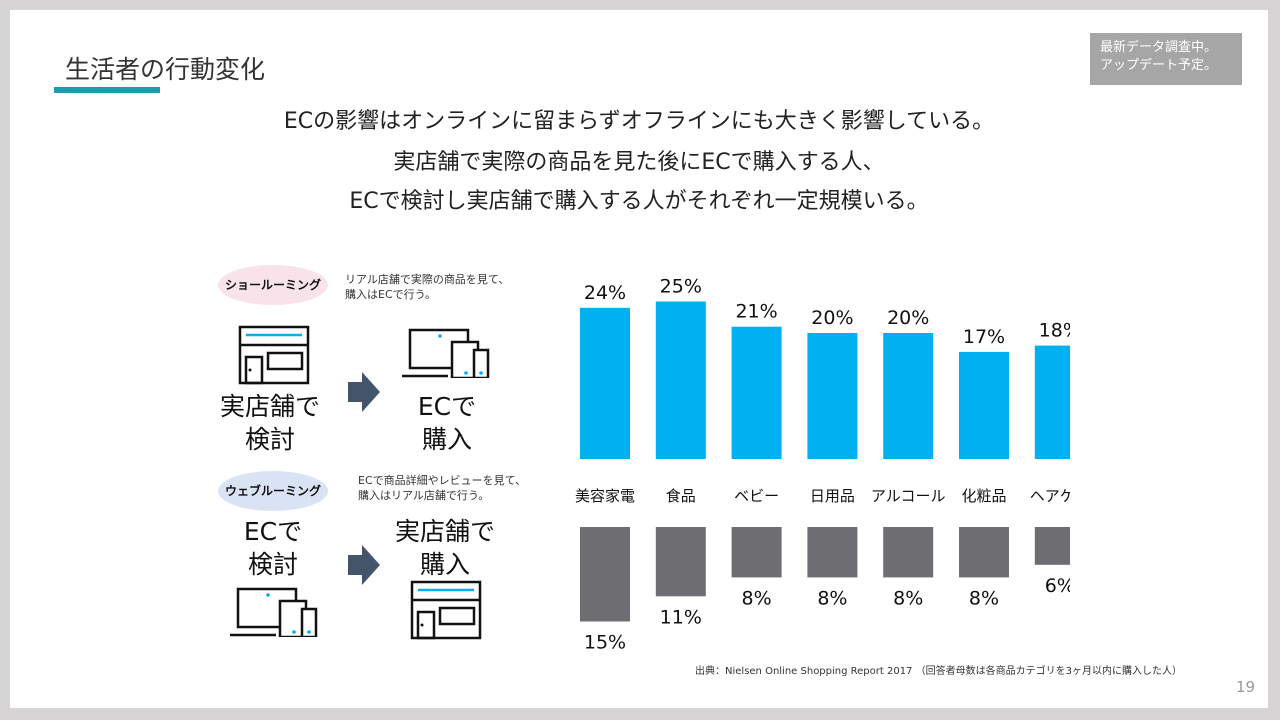 Image resolution: width=1280 pixels, height=720 pixels. I want to click on data-label: 18%, so click(1054, 331).